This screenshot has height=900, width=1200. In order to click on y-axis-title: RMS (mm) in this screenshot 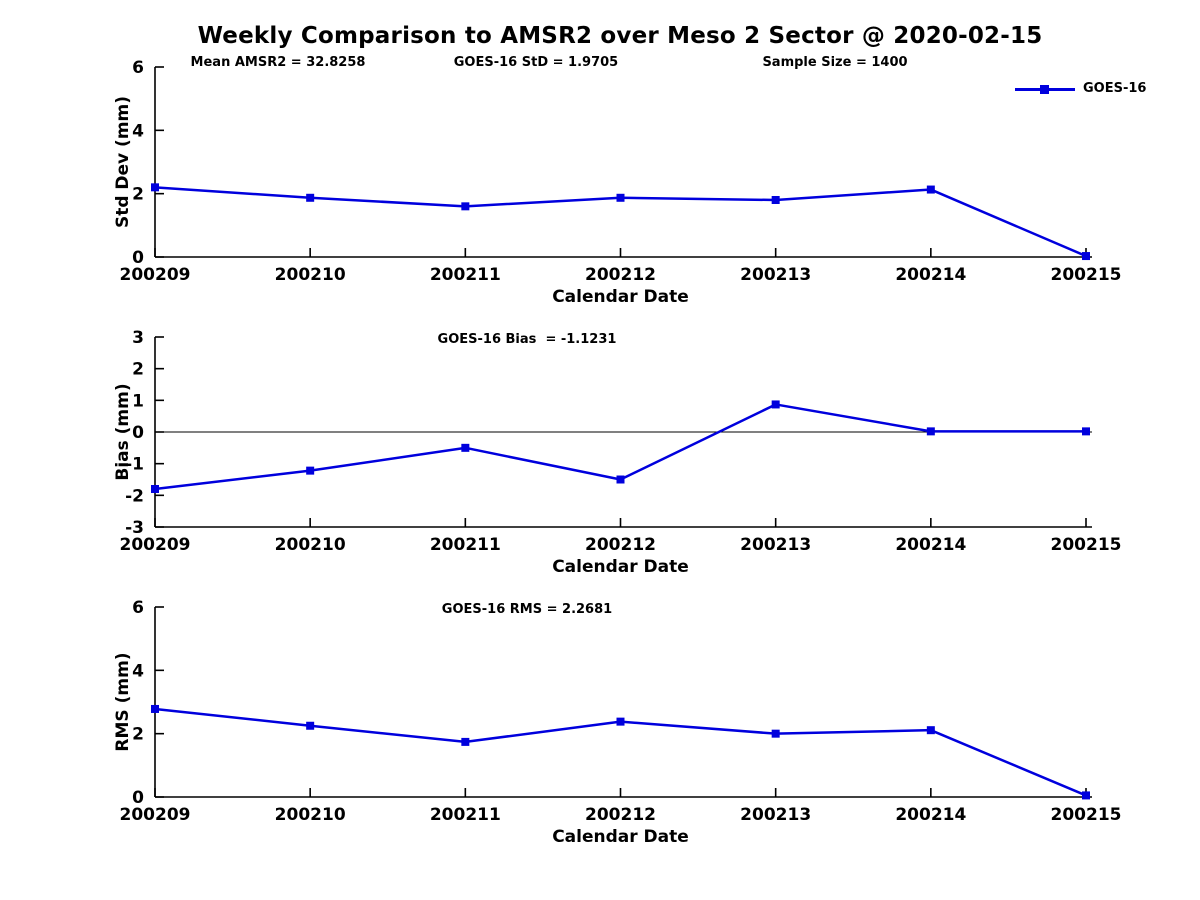, I will do `click(123, 701)`.